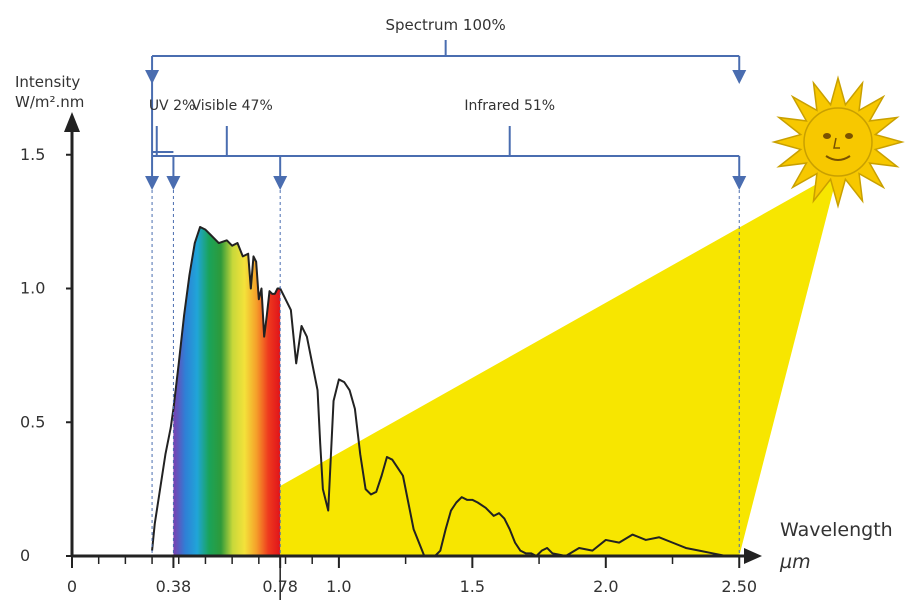 This screenshot has height=604, width=918. I want to click on x-tick-label: 0.38, so click(174, 586).